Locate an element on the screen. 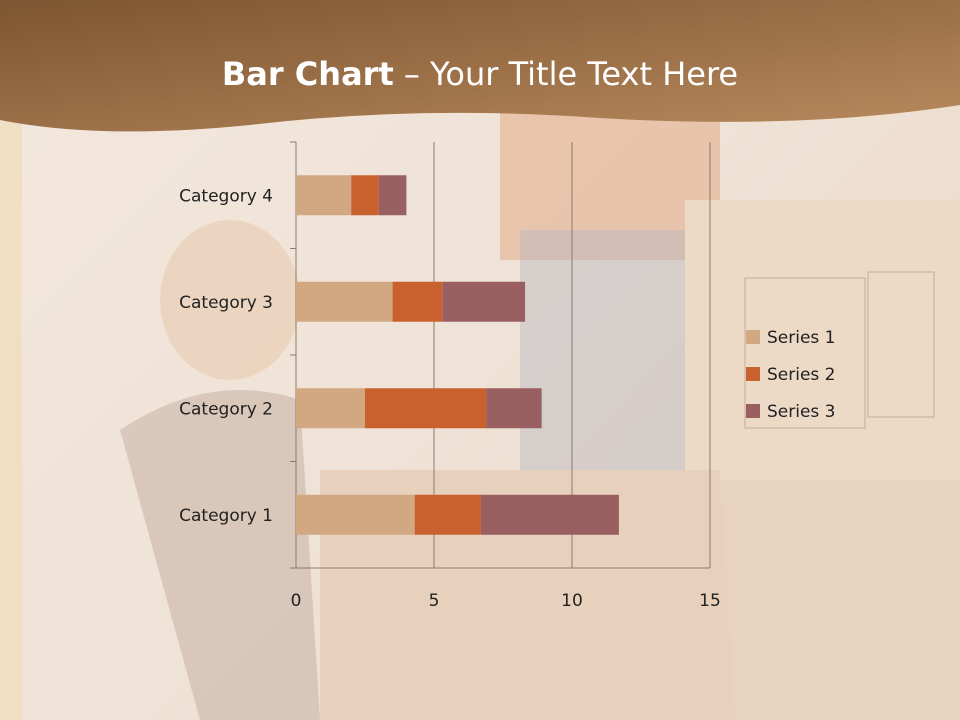  x-tick-label: 5 is located at coordinates (434, 601).